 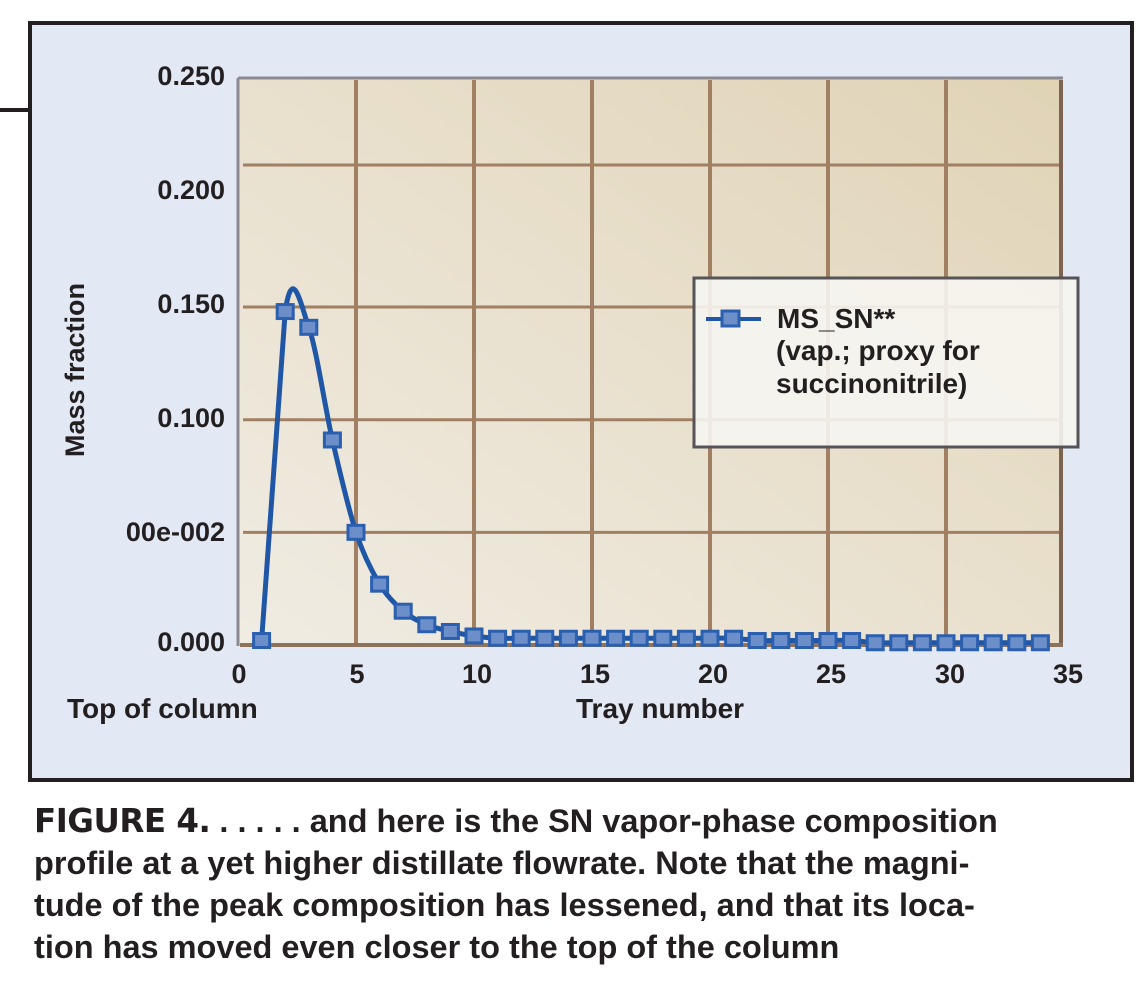 I want to click on x-tick-25: 25, so click(x=831, y=674).